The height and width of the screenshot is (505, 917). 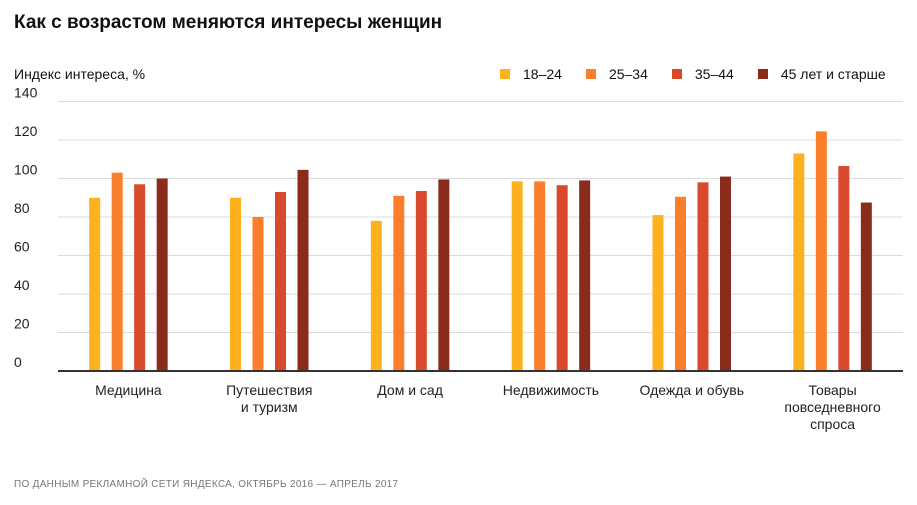 I want to click on legend-item-18-24: 18–24, so click(x=531, y=74).